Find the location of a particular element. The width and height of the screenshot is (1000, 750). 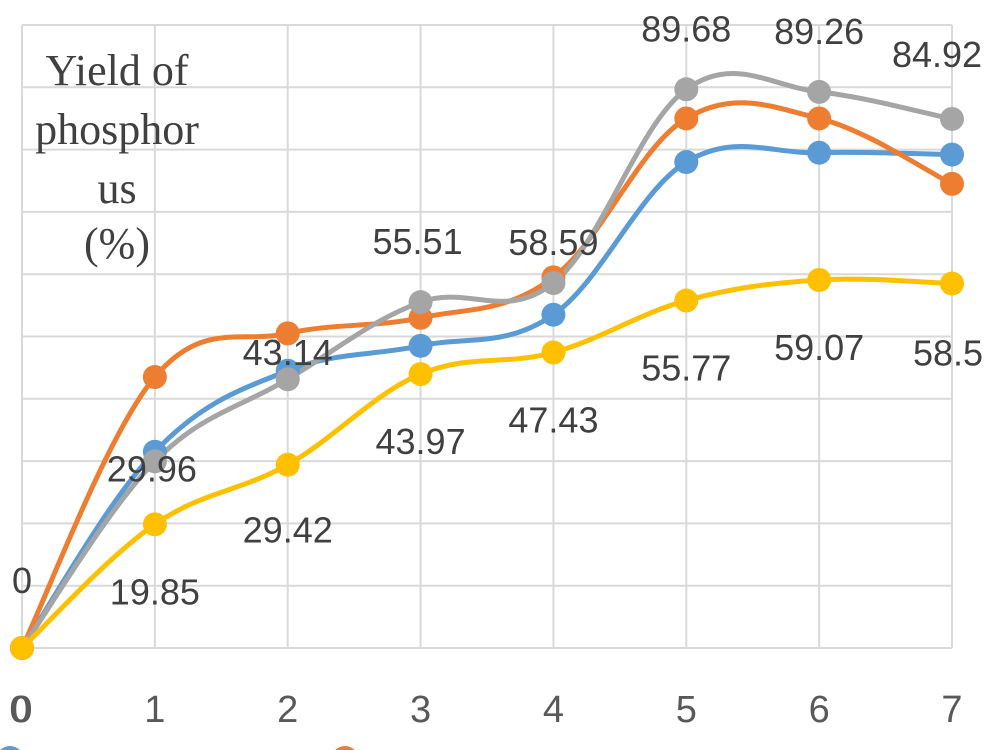

data-label: 47.43 is located at coordinates (553, 420).